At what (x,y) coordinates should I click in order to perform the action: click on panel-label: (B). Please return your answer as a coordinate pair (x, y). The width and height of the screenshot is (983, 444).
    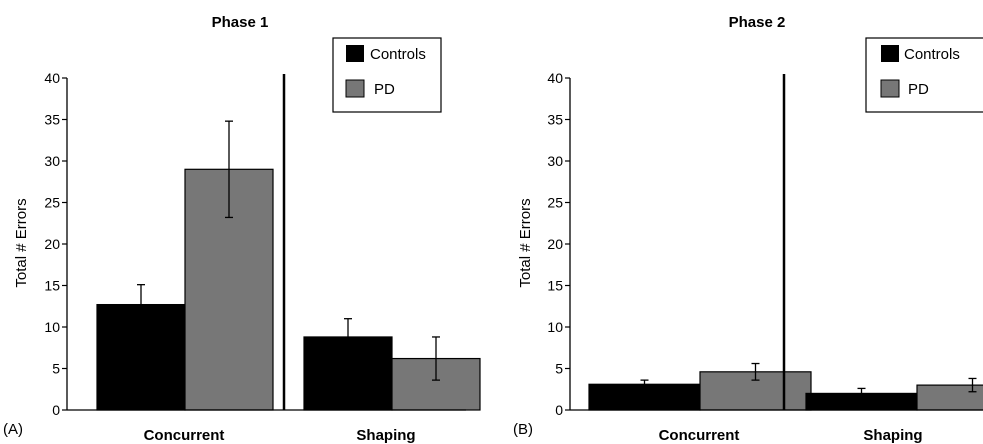
    Looking at the image, I should click on (523, 429).